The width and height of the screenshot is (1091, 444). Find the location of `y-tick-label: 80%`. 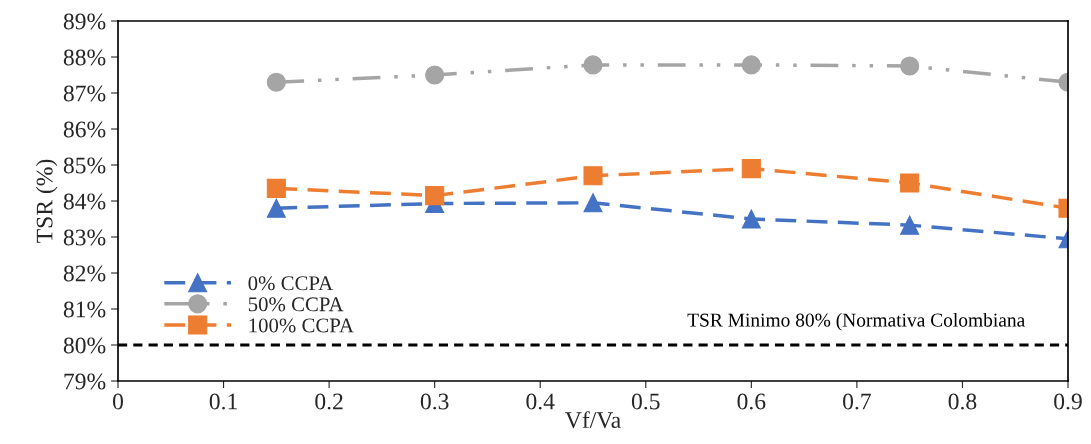

y-tick-label: 80% is located at coordinates (84, 345).